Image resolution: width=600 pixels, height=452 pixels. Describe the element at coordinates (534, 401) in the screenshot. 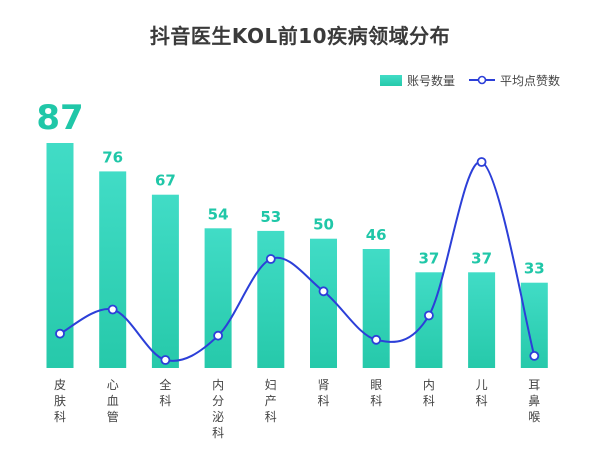

I see `category-label-9: 耳鼻喉` at that location.